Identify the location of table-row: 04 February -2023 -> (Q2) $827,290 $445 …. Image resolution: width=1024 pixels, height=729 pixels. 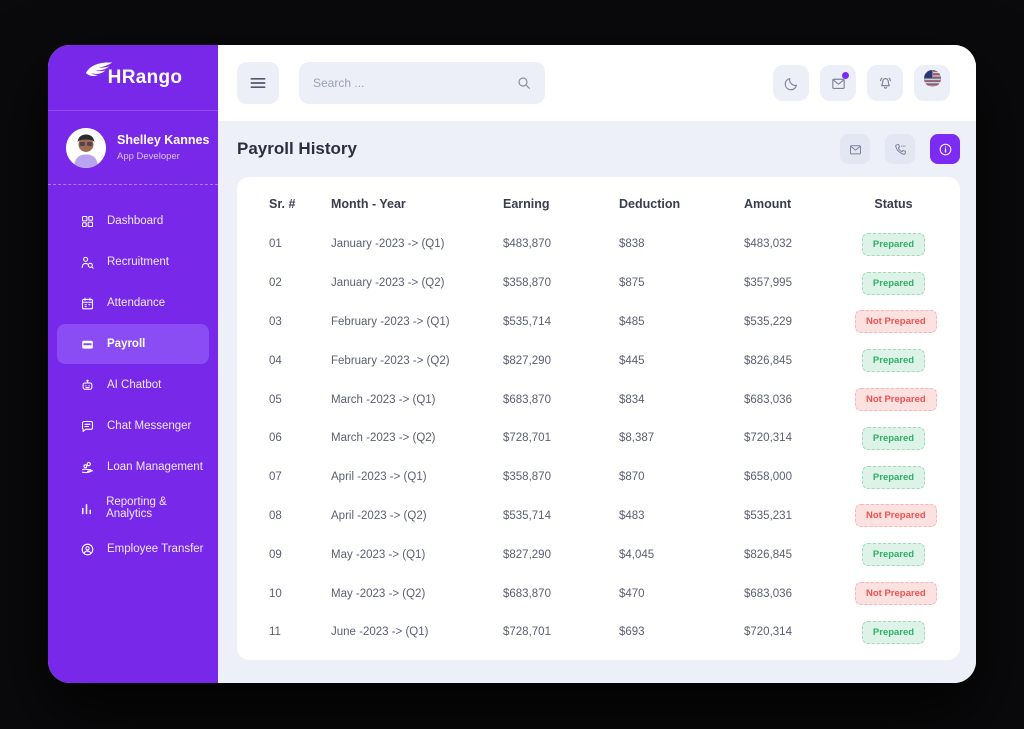
(600, 360).